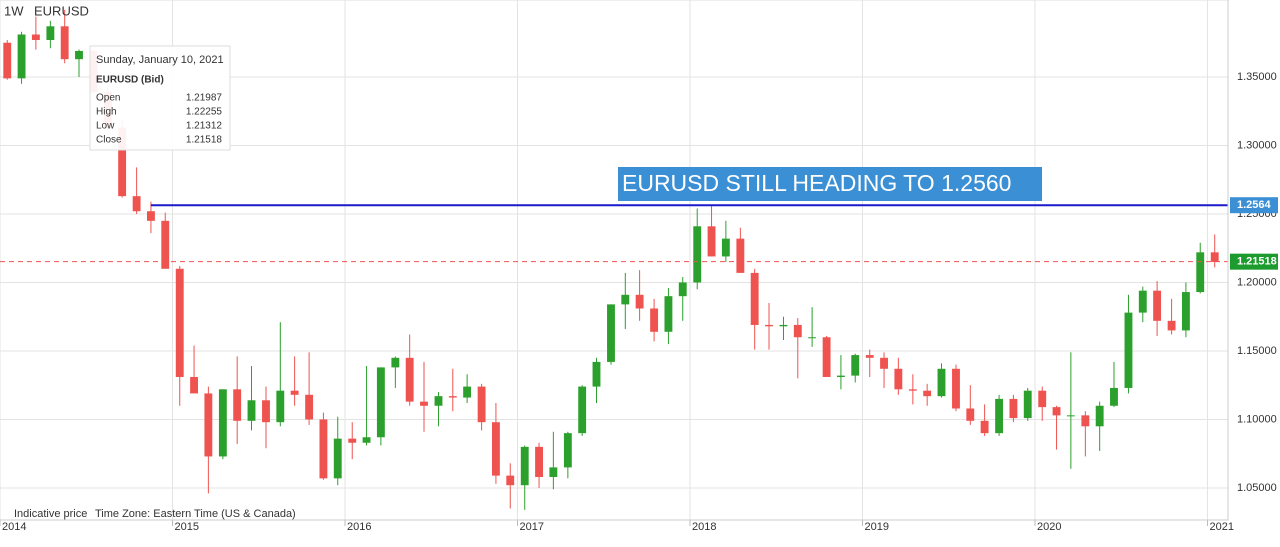  Describe the element at coordinates (204, 140) in the screenshot. I see `tooltip-value: 1.21518` at that location.